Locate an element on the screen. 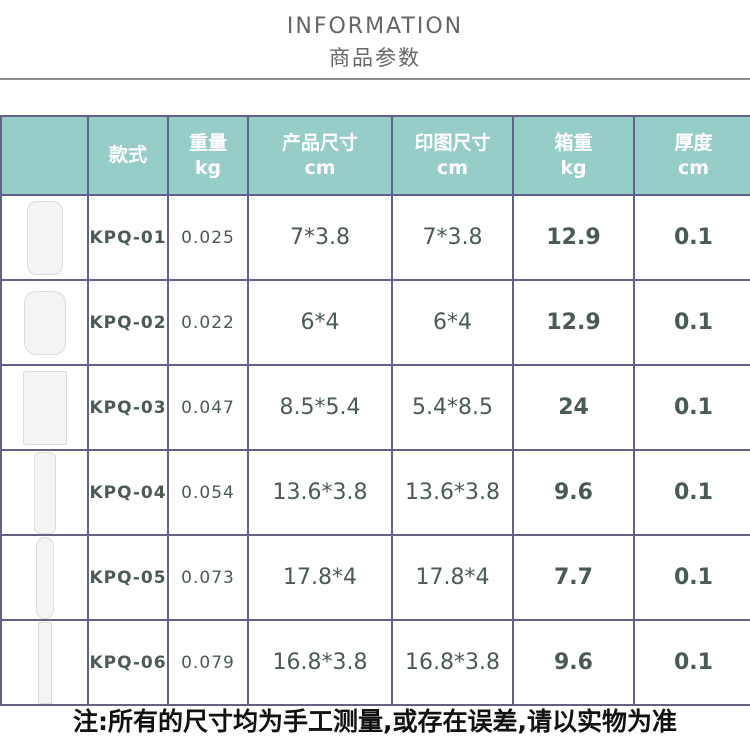 This screenshot has height=744, width=750. weight: 0.079 is located at coordinates (208, 662).